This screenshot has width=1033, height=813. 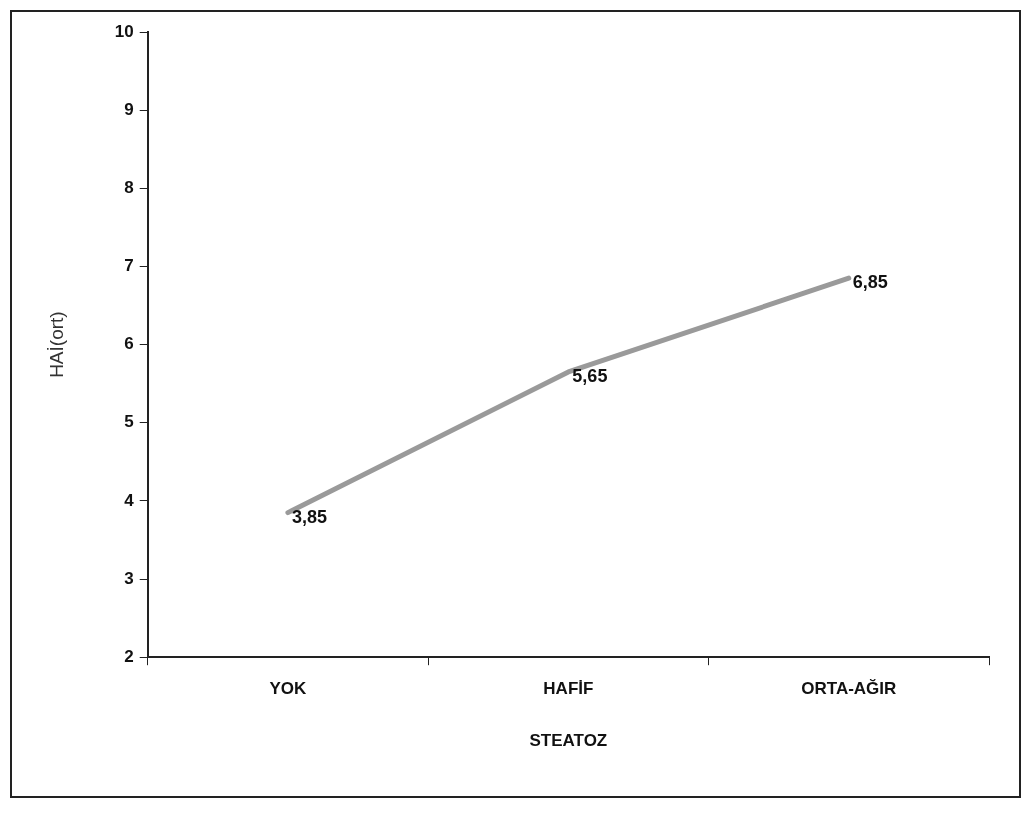 What do you see at coordinates (870, 282) in the screenshot?
I see `data-label: 6,85` at bounding box center [870, 282].